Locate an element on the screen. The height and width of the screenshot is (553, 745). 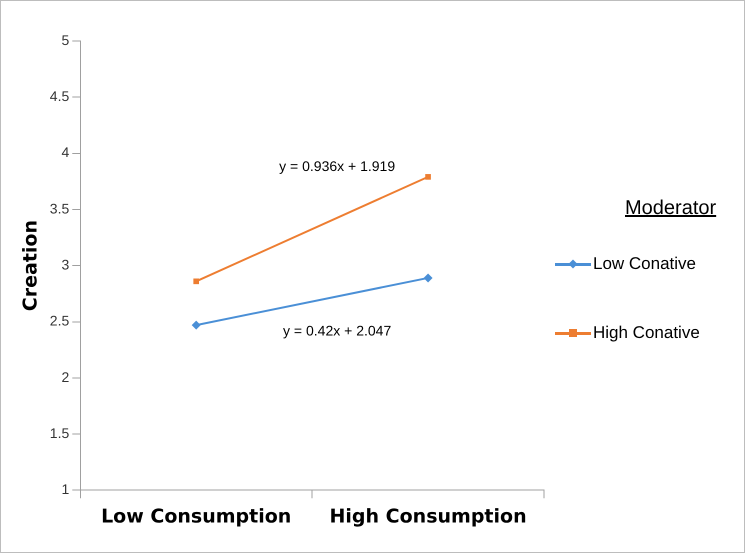
y-tick-label: 3 is located at coordinates (65, 264).